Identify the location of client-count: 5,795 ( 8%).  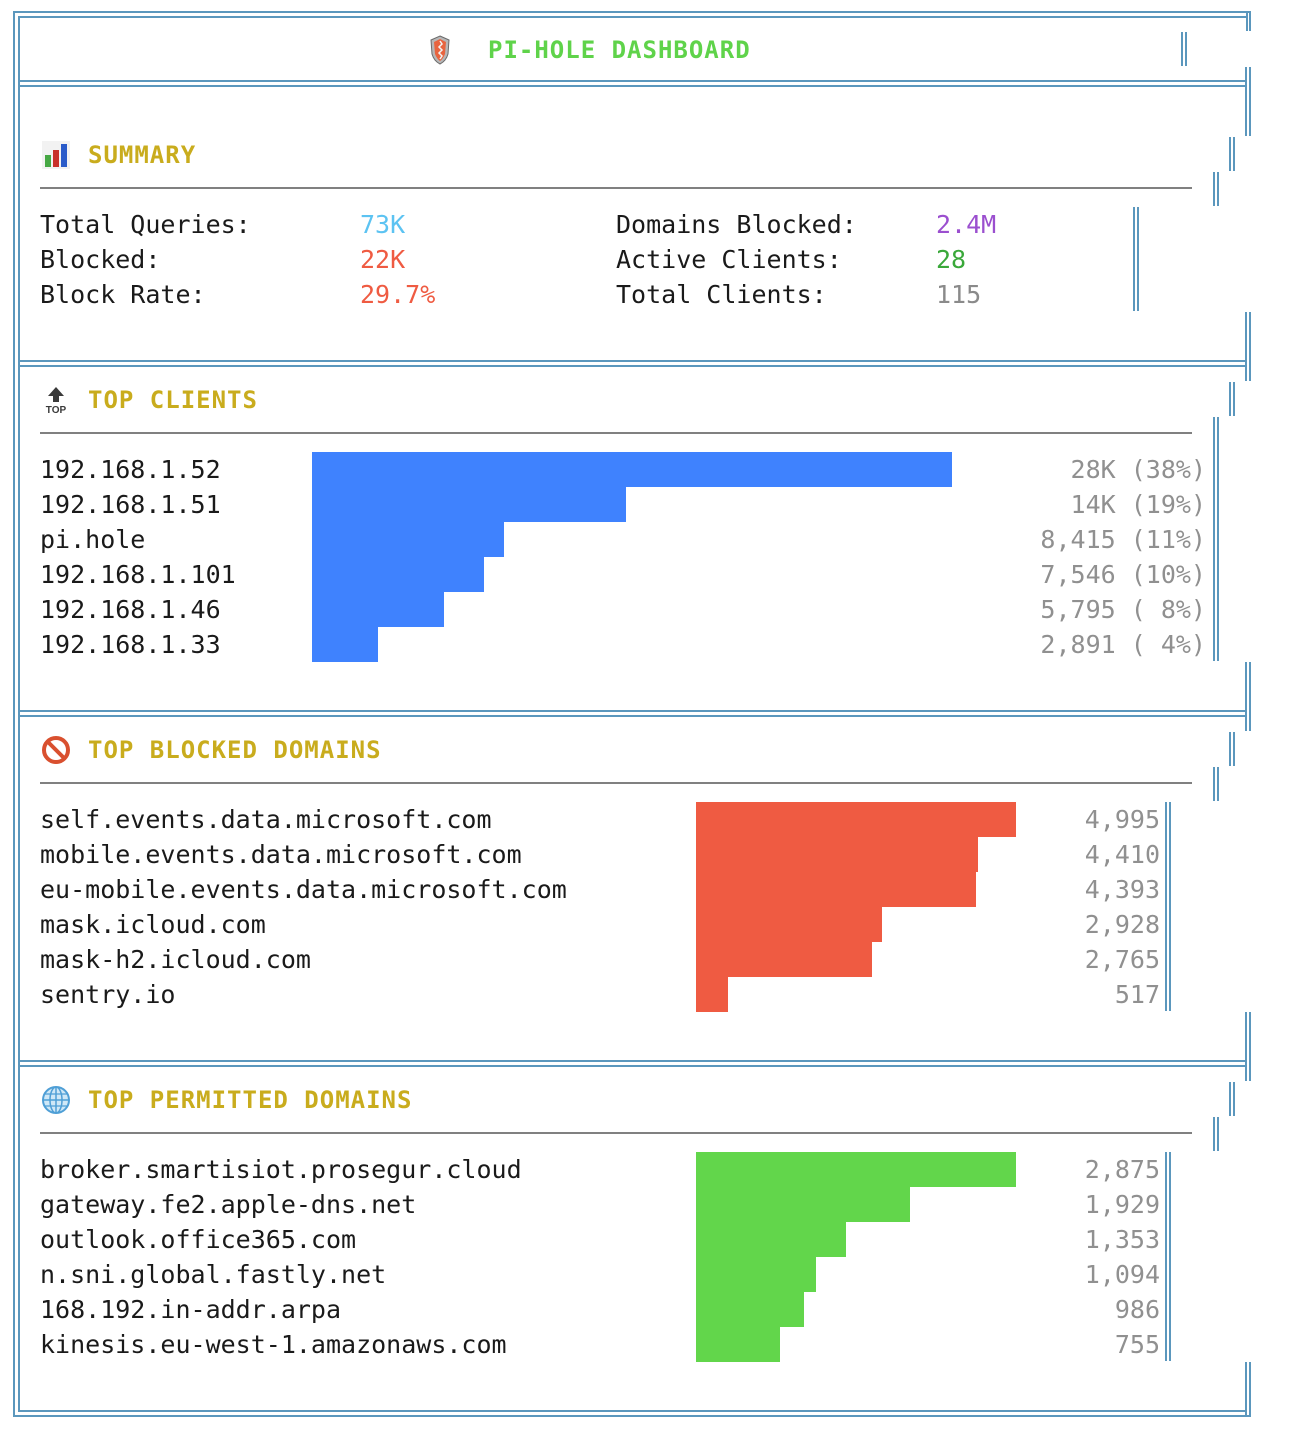
(1123, 609).